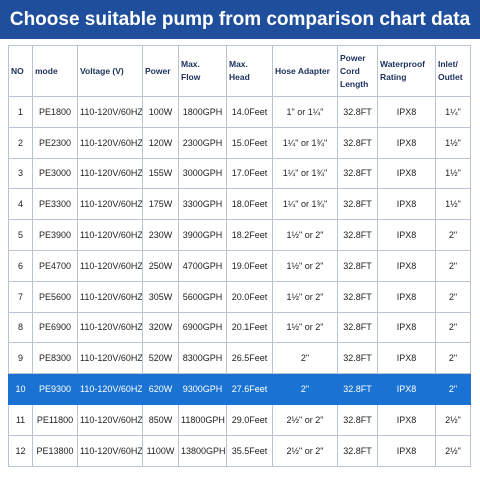 This screenshot has height=480, width=480. I want to click on column-header: Power, so click(160, 71).